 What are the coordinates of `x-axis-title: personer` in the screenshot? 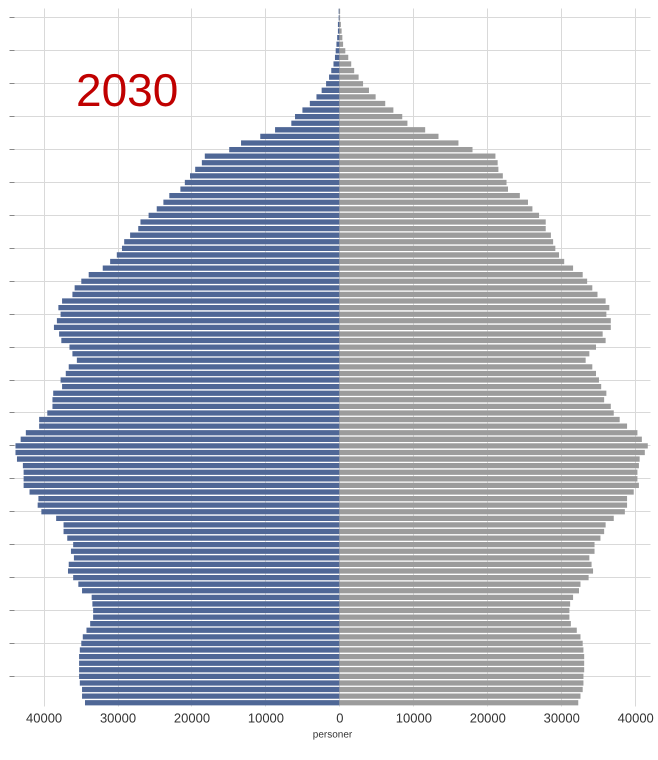 It's located at (332, 735).